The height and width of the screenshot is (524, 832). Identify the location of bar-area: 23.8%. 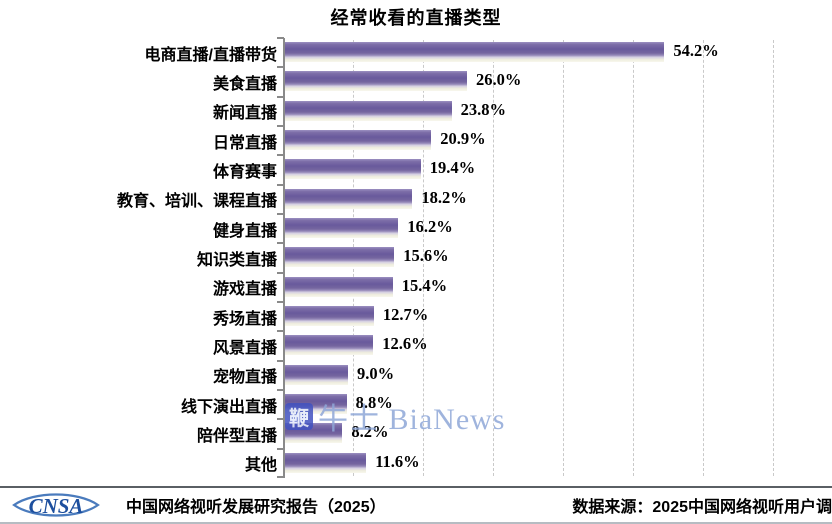
(557, 111).